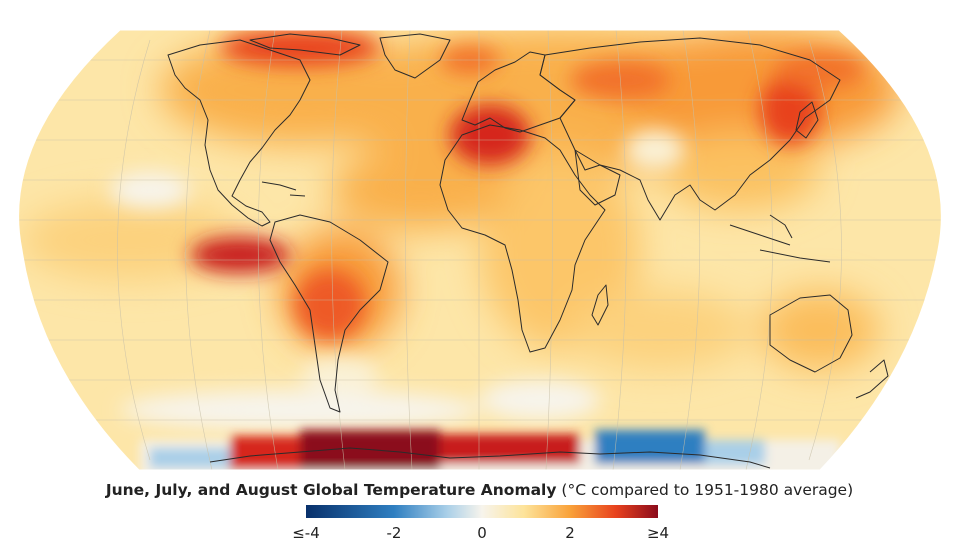 Image resolution: width=959 pixels, height=555 pixels. Describe the element at coordinates (807, 120) in the screenshot. I see `coast-japan` at that location.